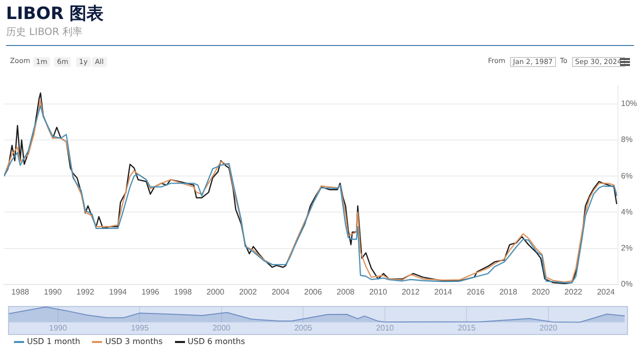 The image size is (640, 349). What do you see at coordinates (508, 291) in the screenshot?
I see `x-tick-label: 2018` at bounding box center [508, 291].